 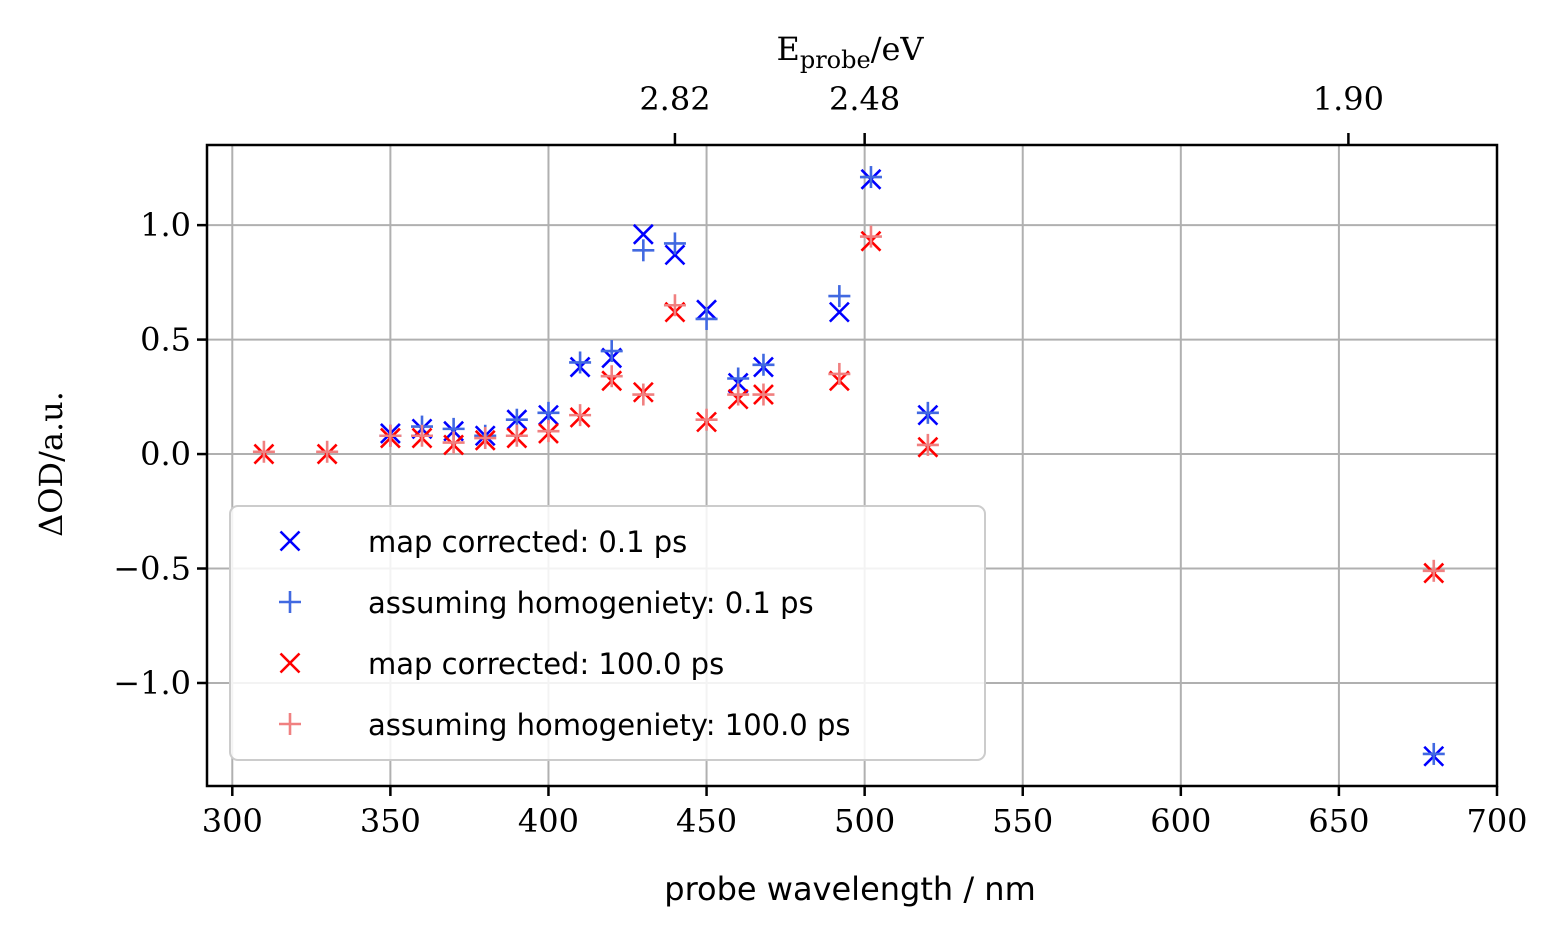 I want to click on x-tick-label: 350, so click(x=390, y=821).